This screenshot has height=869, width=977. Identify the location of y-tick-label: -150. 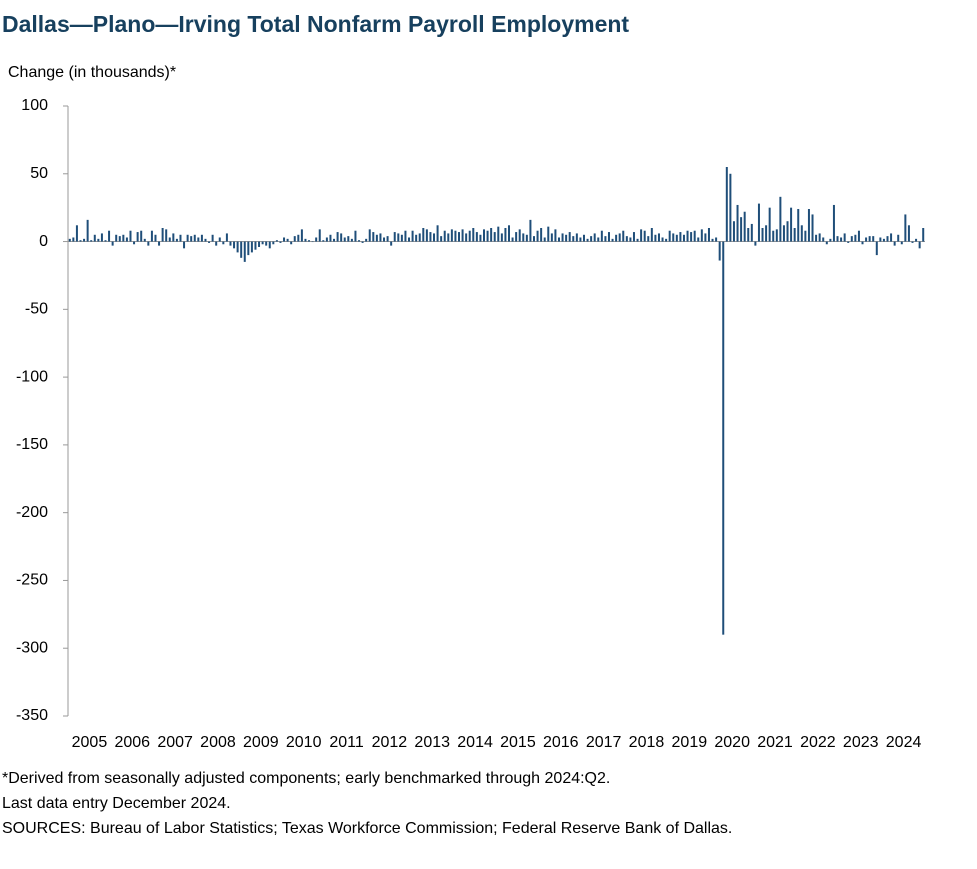
(32, 444).